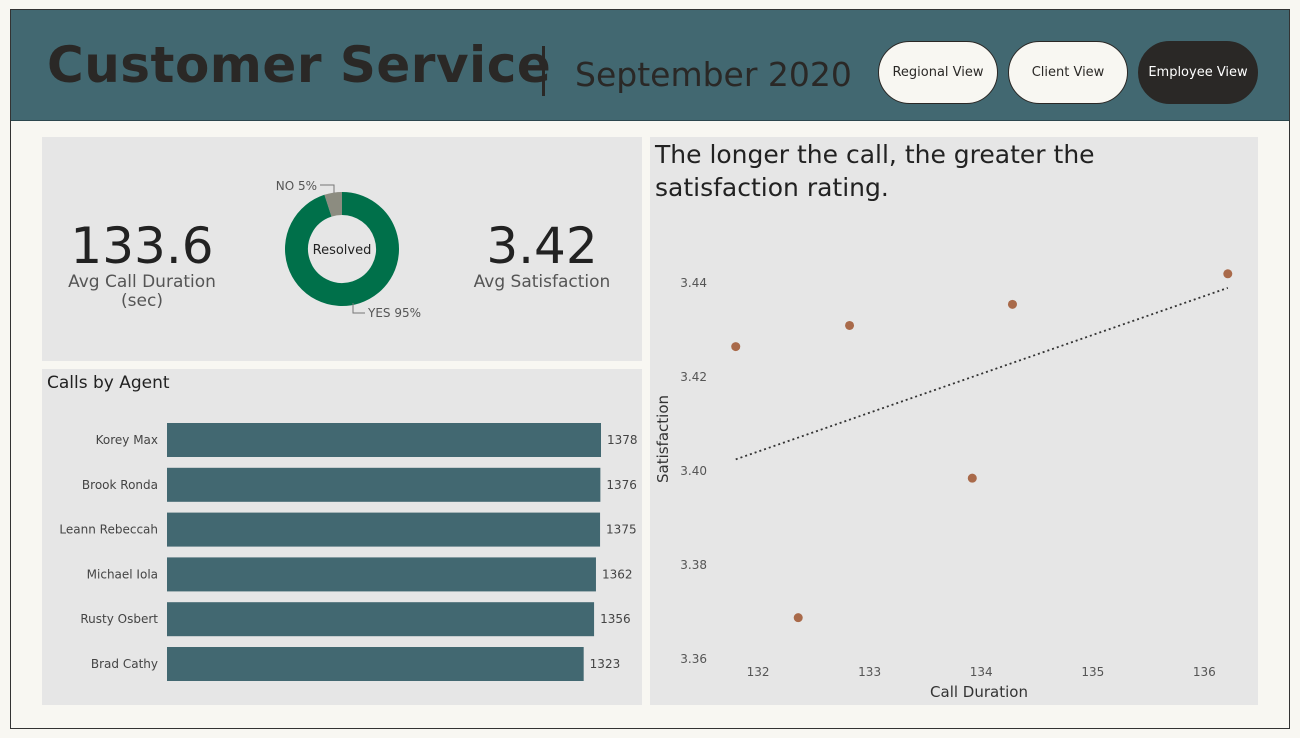  Describe the element at coordinates (1204, 672) in the screenshot. I see `x-tick-label: 136` at that location.